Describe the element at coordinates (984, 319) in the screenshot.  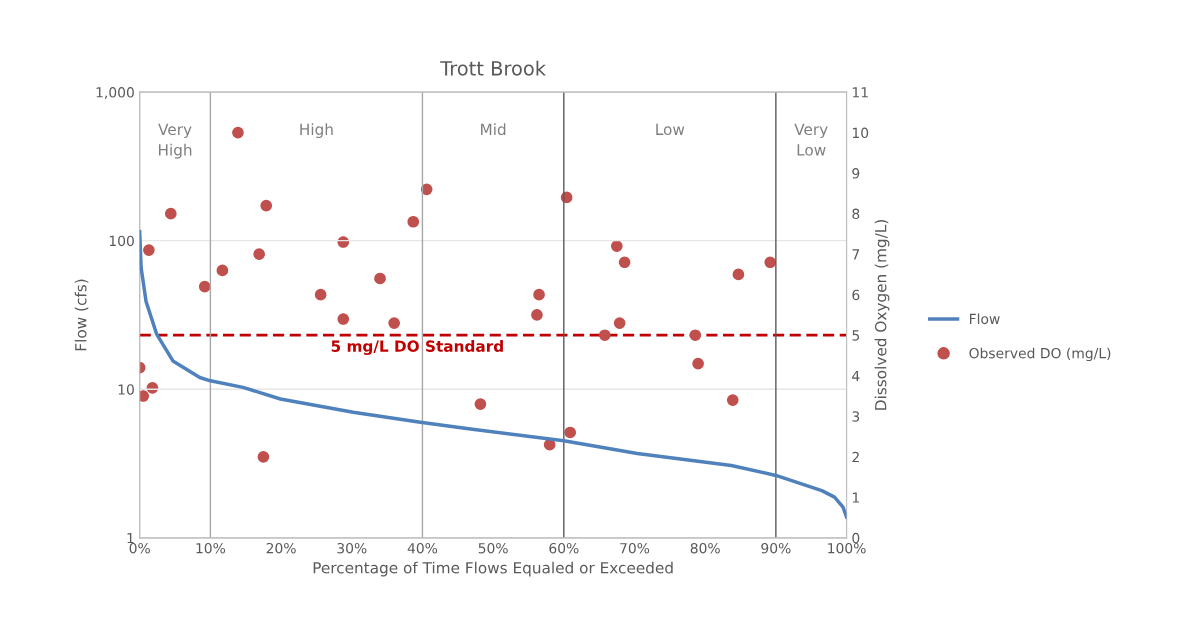
I see `legend-label: Flow` at that location.